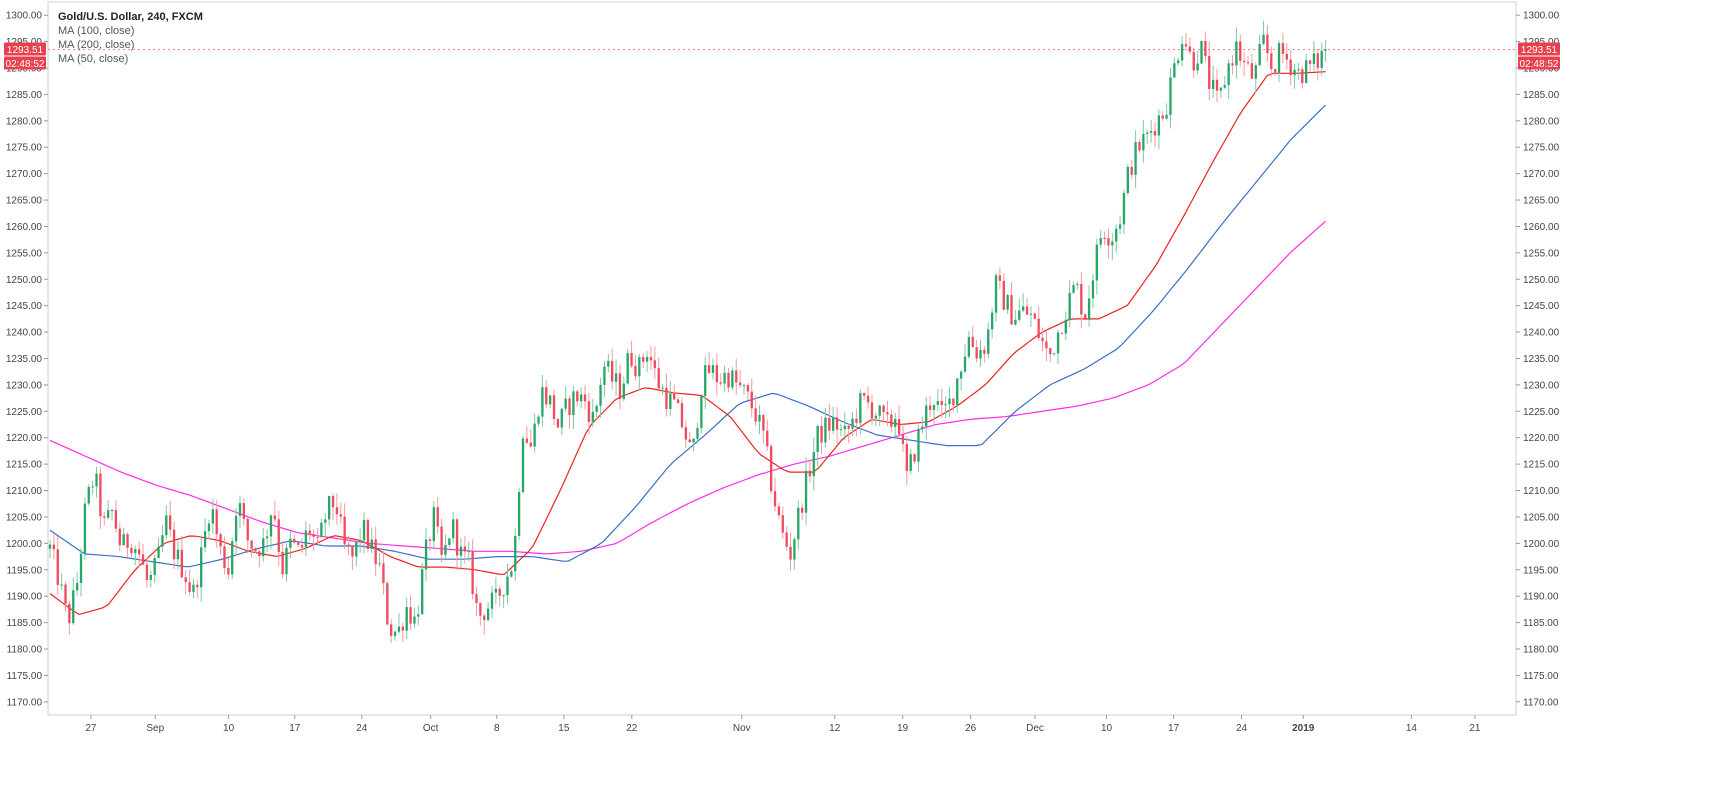  What do you see at coordinates (24, 174) in the screenshot?
I see `y-tick-label-left: 1270.00` at bounding box center [24, 174].